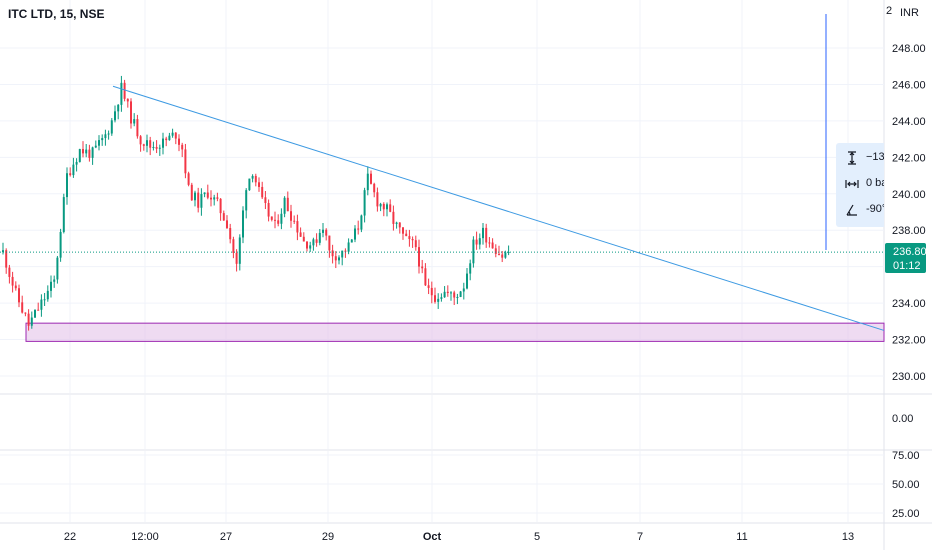  What do you see at coordinates (328, 537) in the screenshot?
I see `x-tick-label: 29` at bounding box center [328, 537].